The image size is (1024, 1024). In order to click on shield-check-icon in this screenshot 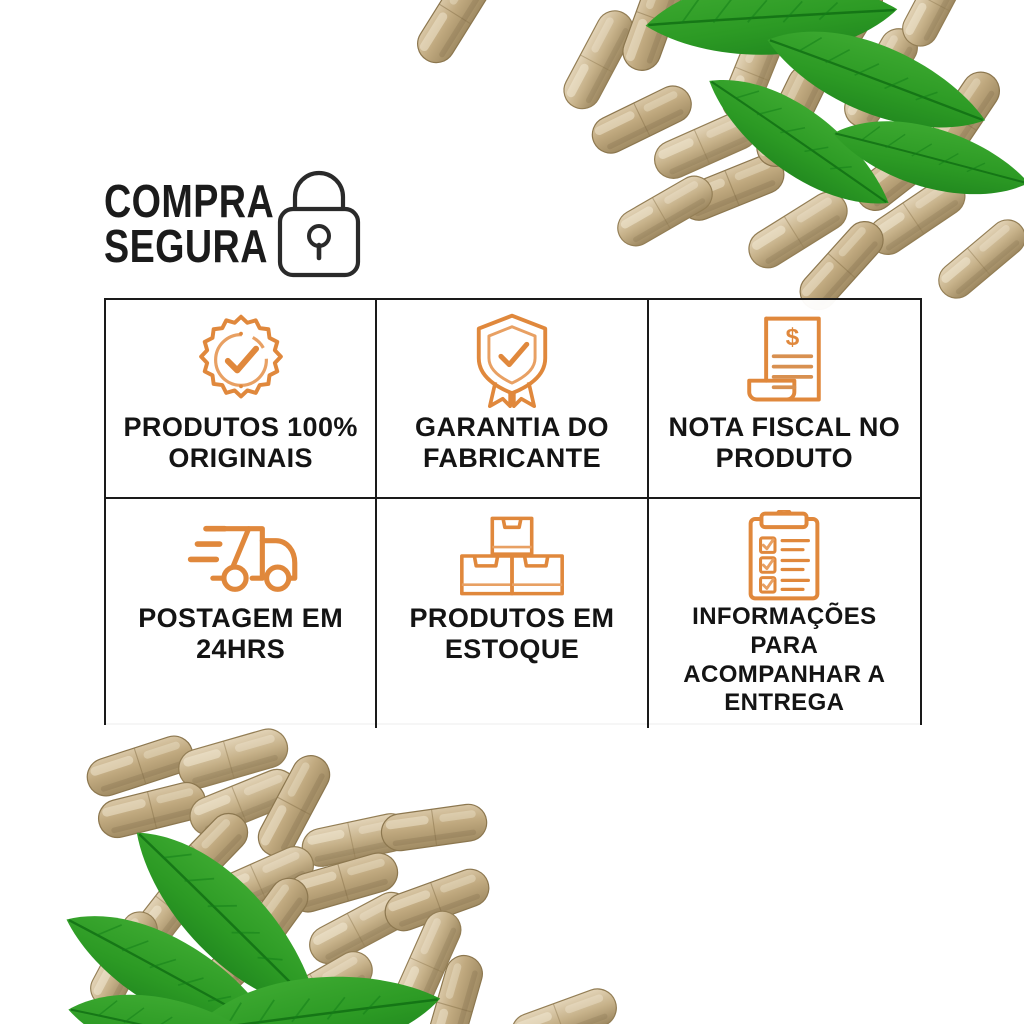, I will do `click(512, 360)`.